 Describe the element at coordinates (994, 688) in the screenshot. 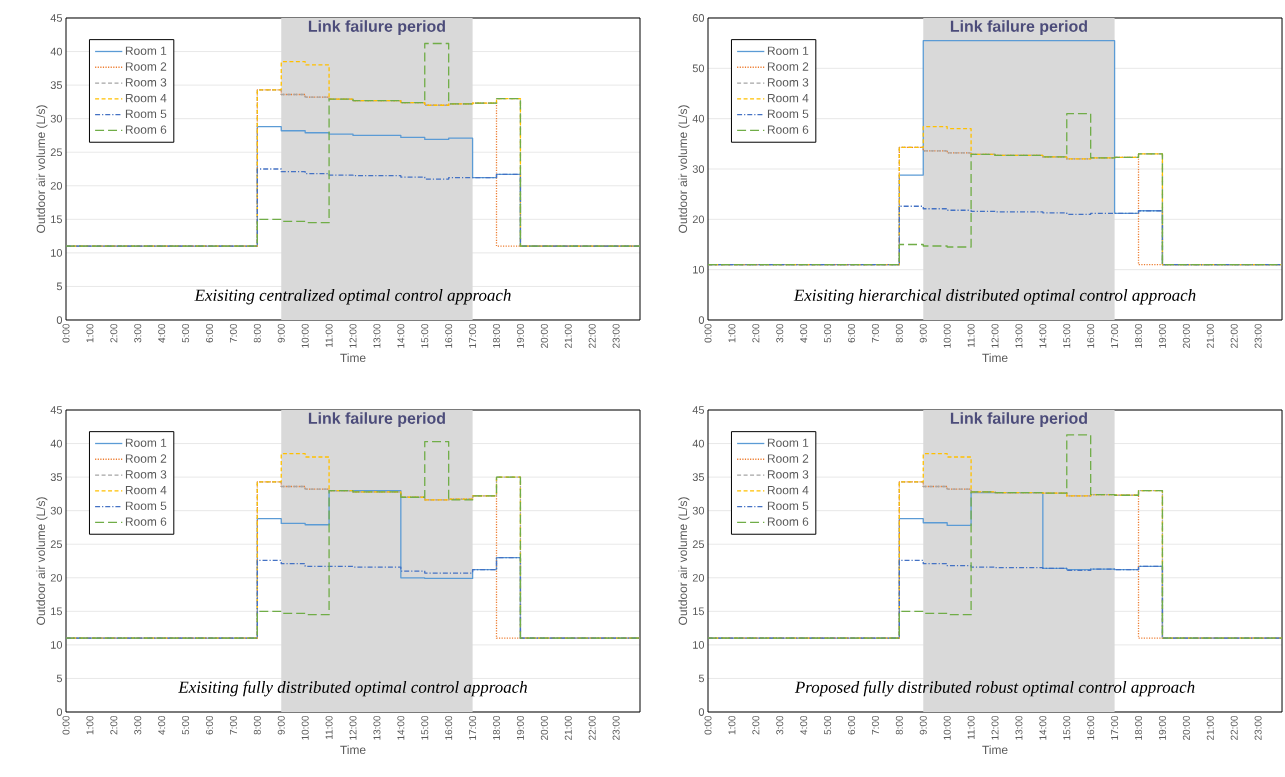

I see `annotation: Proposed fully distributed robust optimal control approach` at that location.